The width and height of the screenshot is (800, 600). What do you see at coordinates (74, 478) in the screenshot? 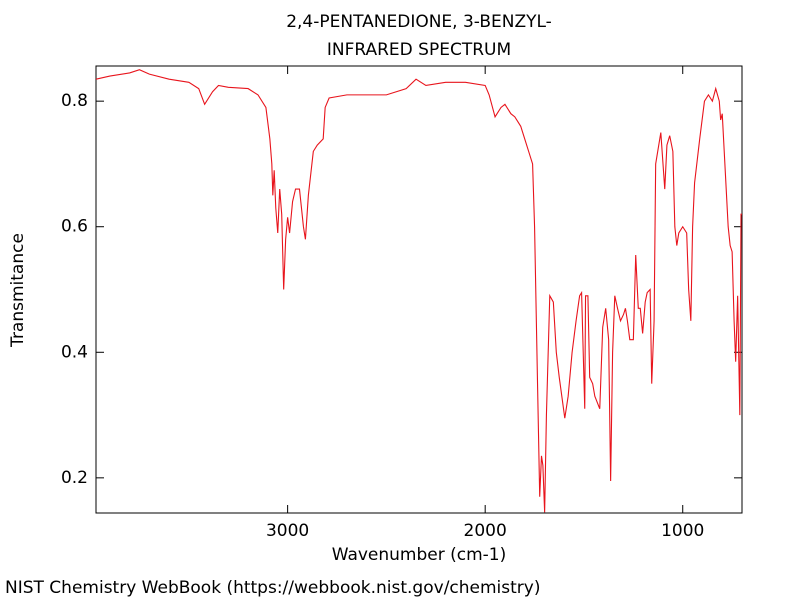
I see `y-tick-label: 0.2` at bounding box center [74, 478].